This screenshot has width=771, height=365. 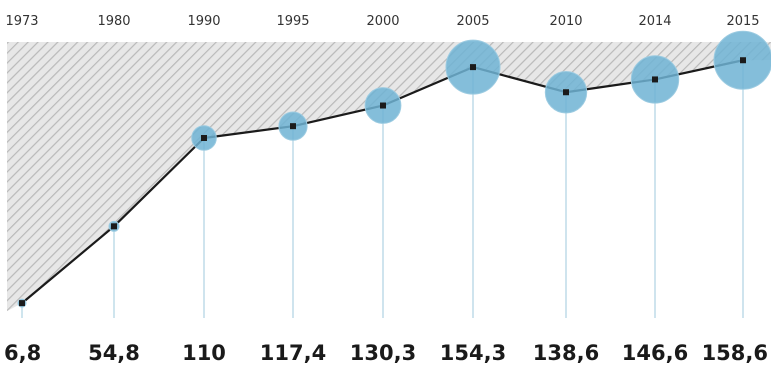 I want to click on year-label-2014: 2014, so click(x=654, y=21).